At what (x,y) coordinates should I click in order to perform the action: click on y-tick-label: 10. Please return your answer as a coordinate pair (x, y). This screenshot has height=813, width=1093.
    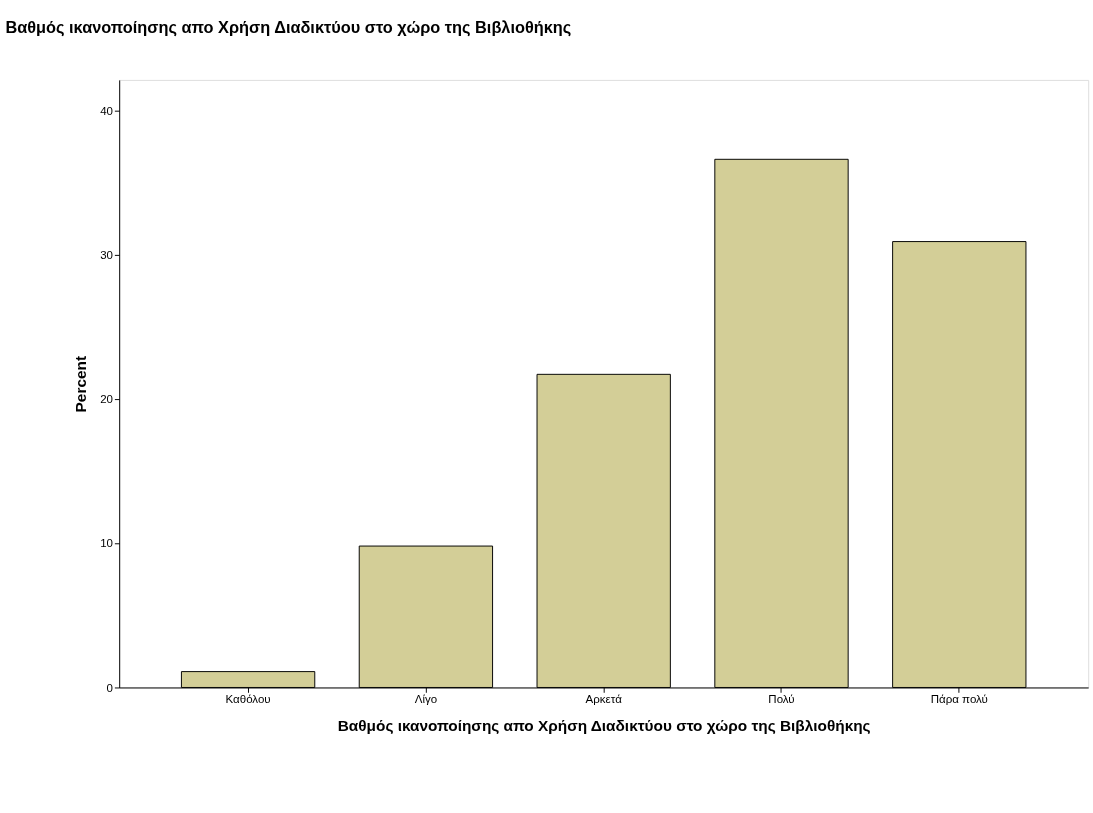
    Looking at the image, I should click on (106, 543).